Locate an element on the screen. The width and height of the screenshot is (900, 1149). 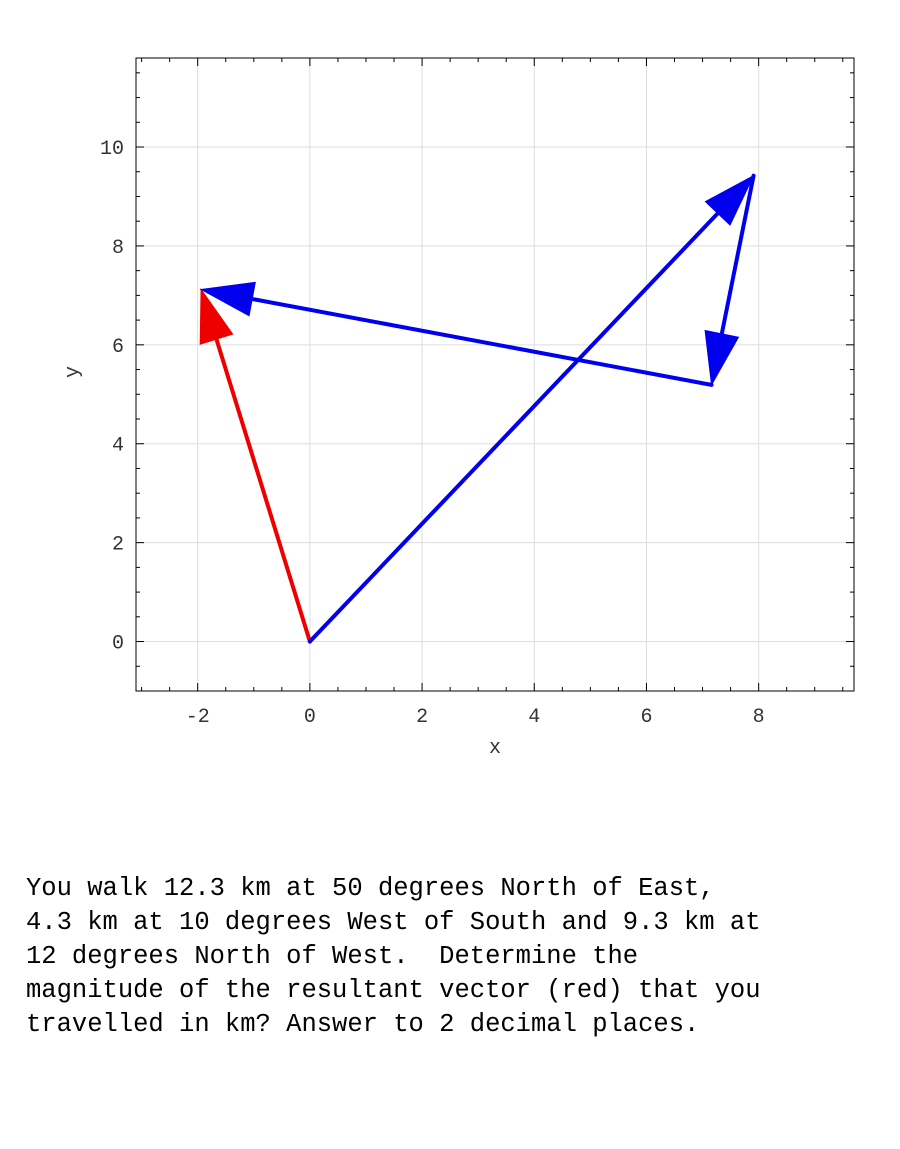
y-tick-label: 0 is located at coordinates (118, 644).